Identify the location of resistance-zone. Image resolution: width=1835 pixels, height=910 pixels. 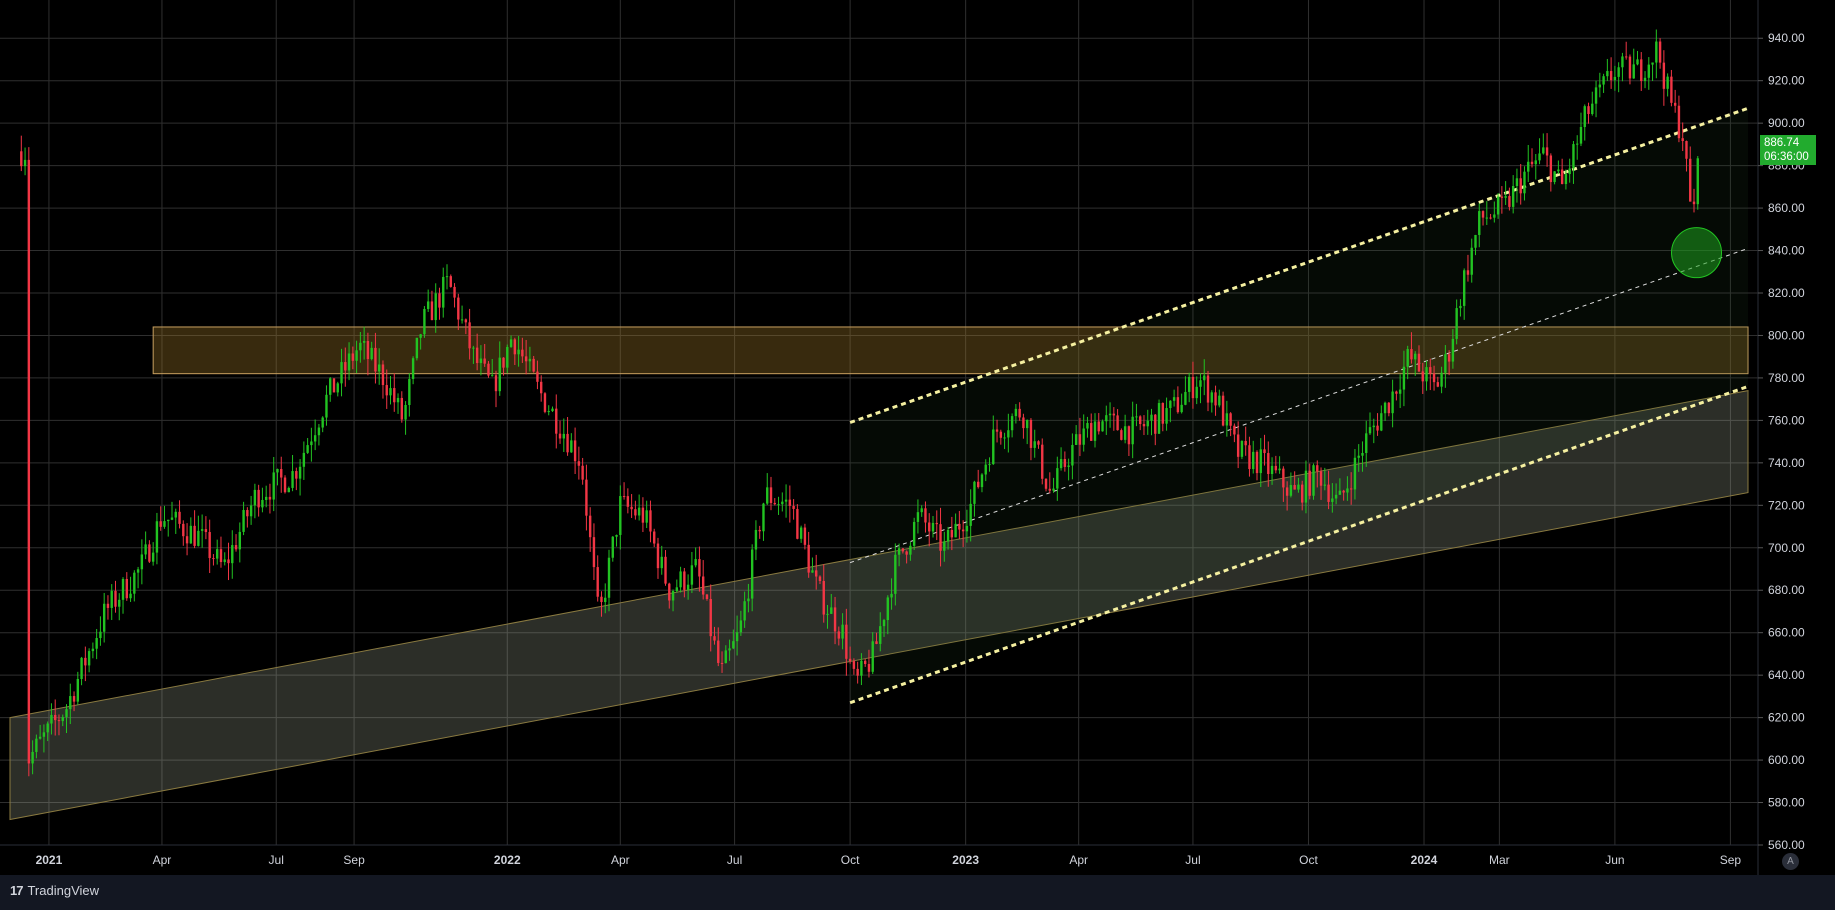
(950, 350).